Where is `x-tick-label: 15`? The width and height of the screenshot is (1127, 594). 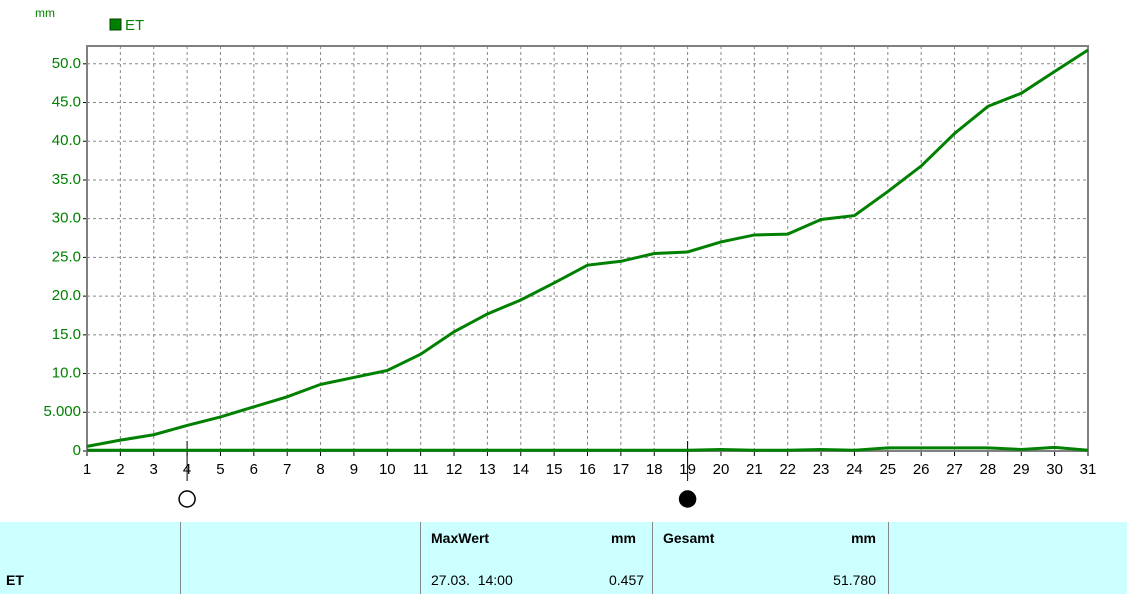 x-tick-label: 15 is located at coordinates (554, 469).